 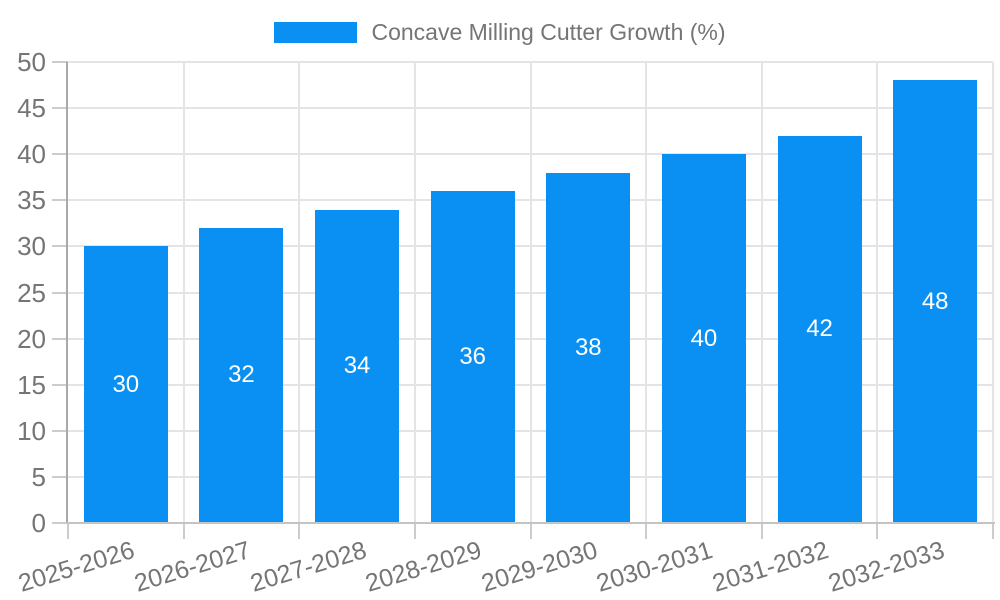 I want to click on bar-value-label: 36, so click(x=473, y=357).